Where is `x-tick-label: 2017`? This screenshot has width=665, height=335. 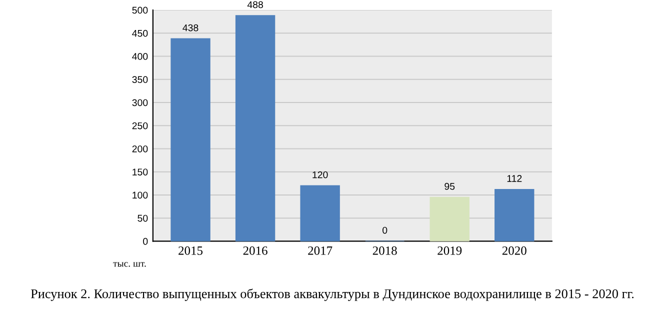
x-tick-label: 2017 is located at coordinates (320, 250).